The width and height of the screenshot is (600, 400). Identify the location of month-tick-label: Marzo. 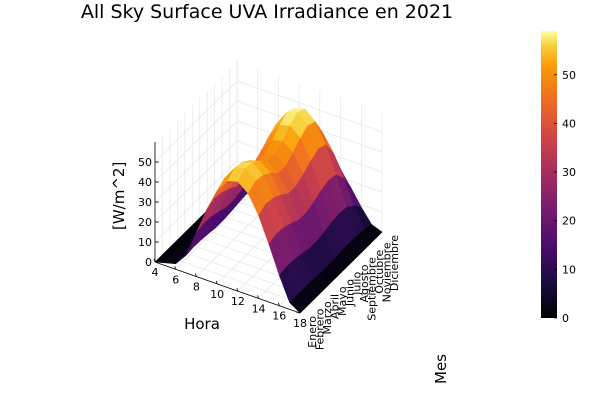
(327, 318).